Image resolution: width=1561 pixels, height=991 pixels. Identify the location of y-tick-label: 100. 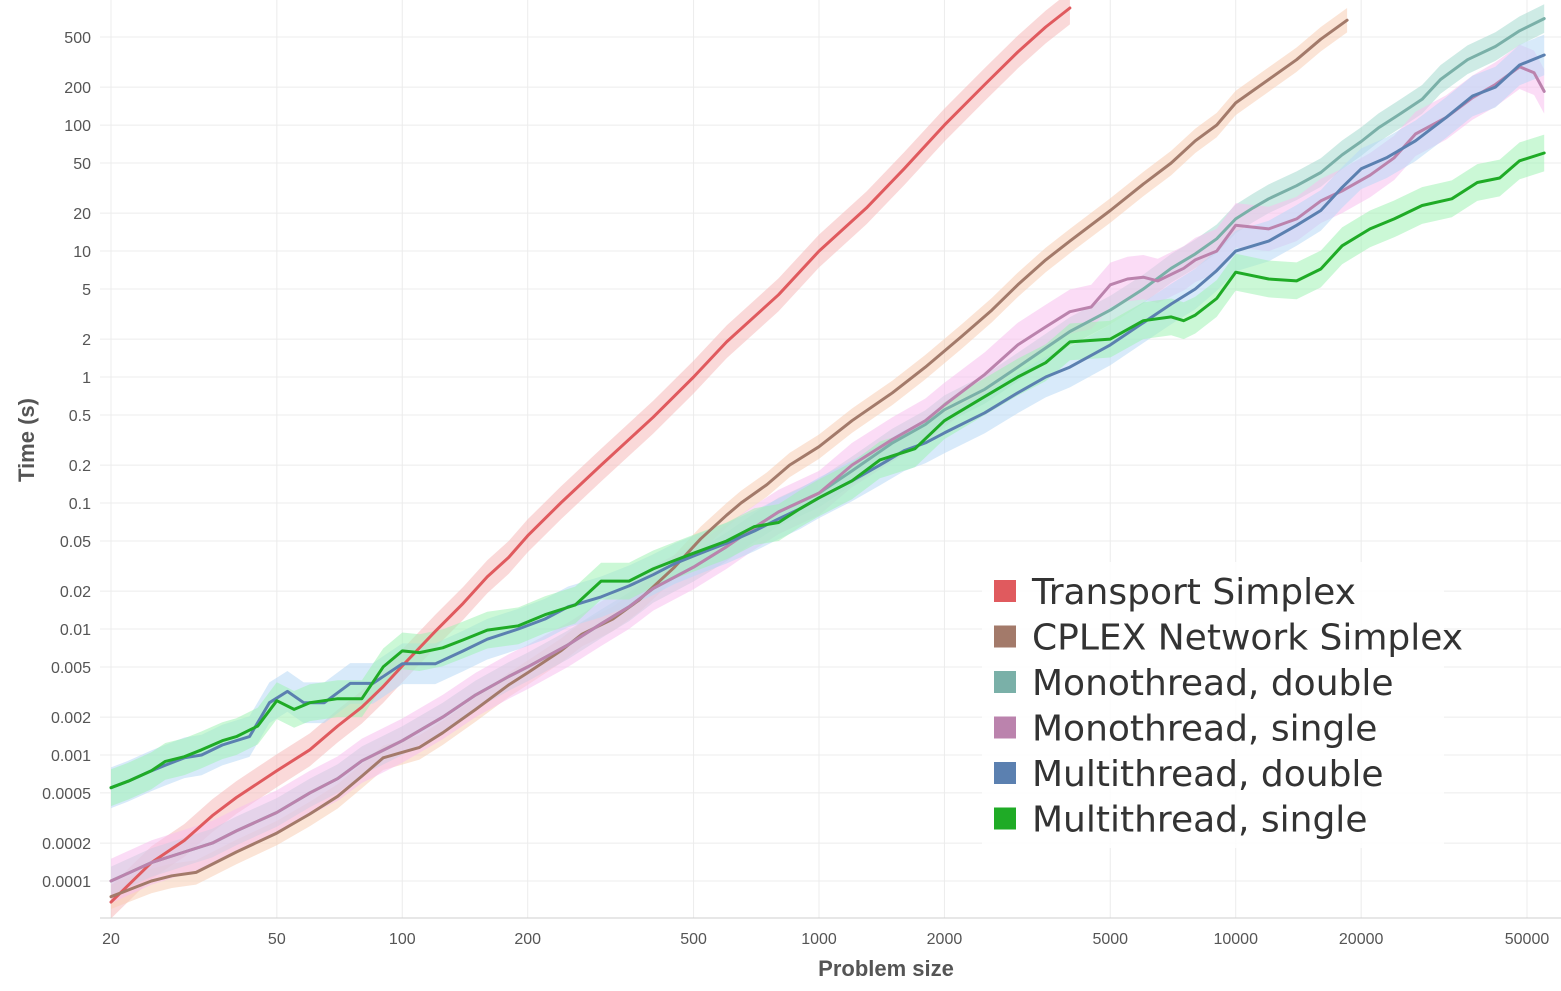
(77, 126).